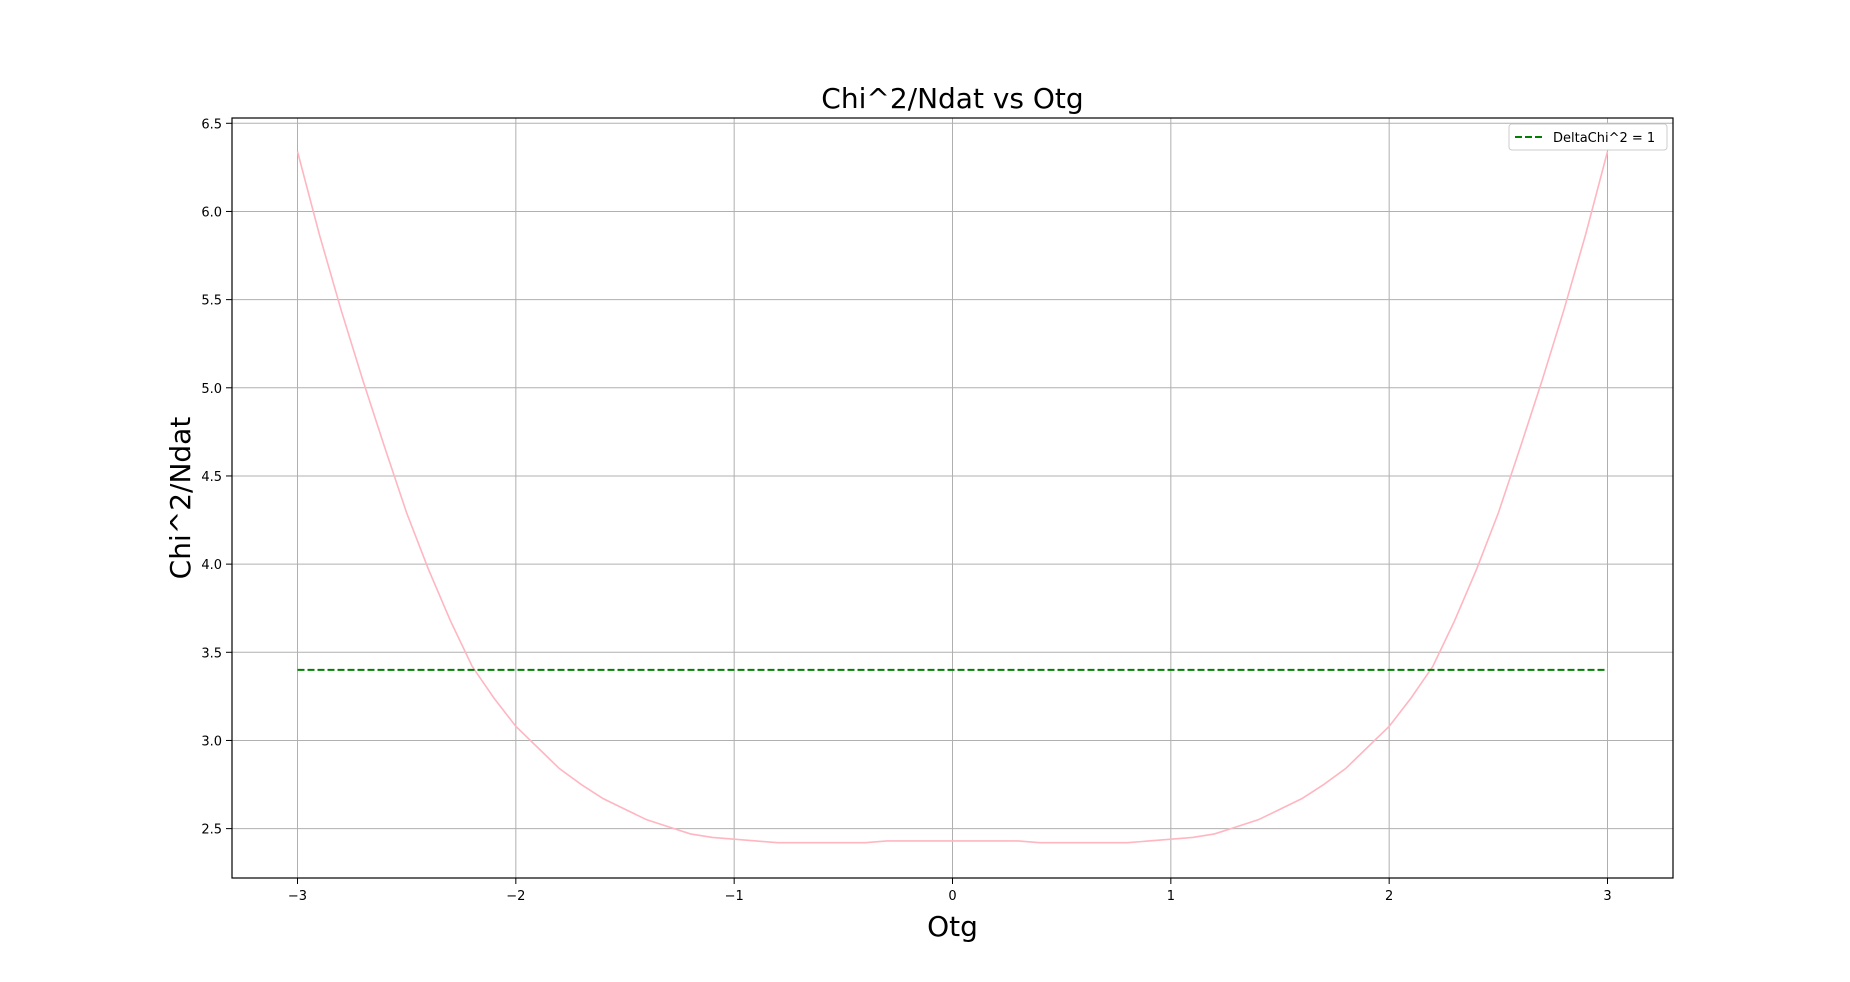 The image size is (1850, 982). What do you see at coordinates (1389, 896) in the screenshot?
I see `x-tick-label: 2` at bounding box center [1389, 896].